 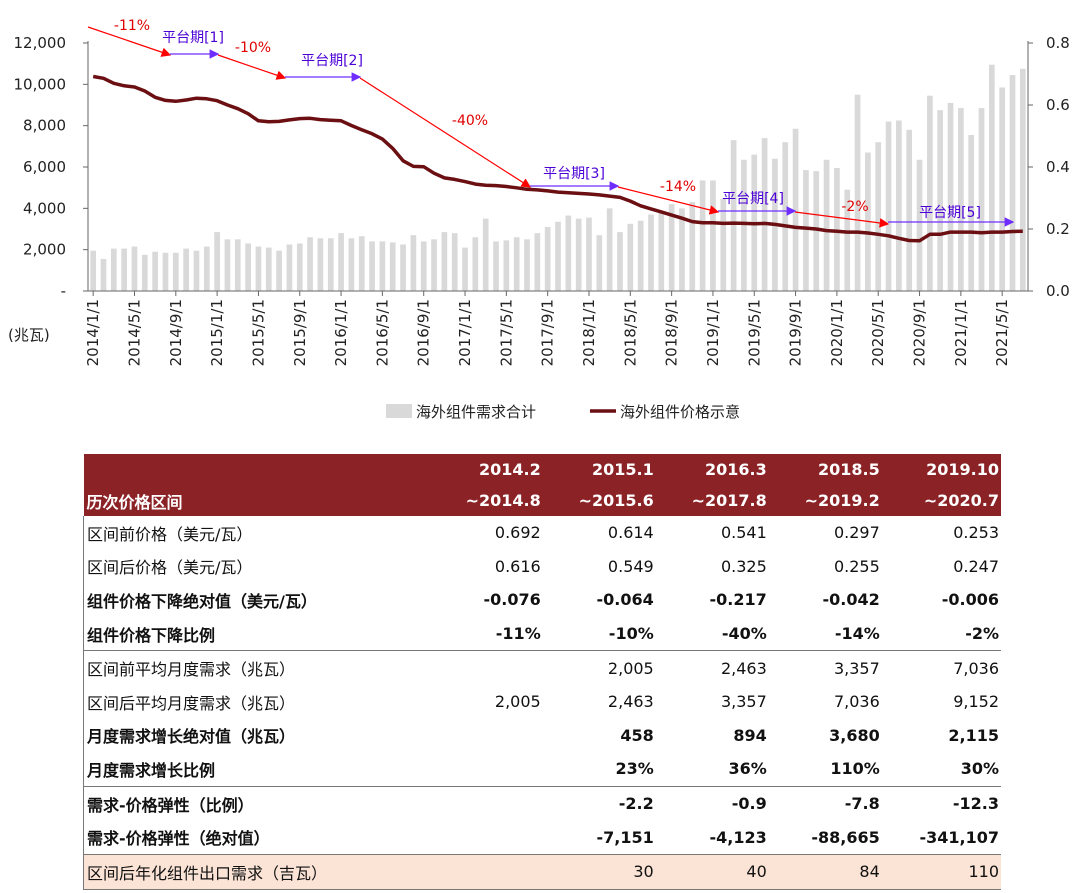 I want to click on x-tick-label: 2014/5/1, so click(x=134, y=332).